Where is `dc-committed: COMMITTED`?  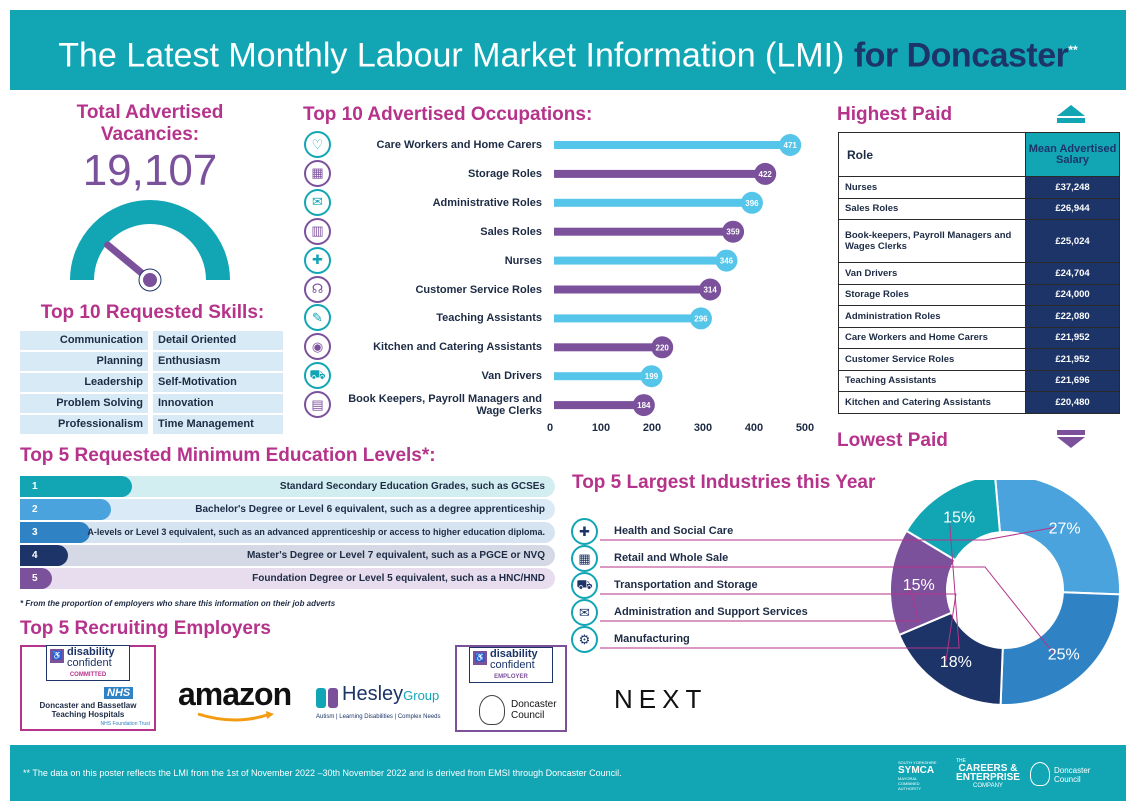
dc-committed: COMMITTED is located at coordinates (88, 675).